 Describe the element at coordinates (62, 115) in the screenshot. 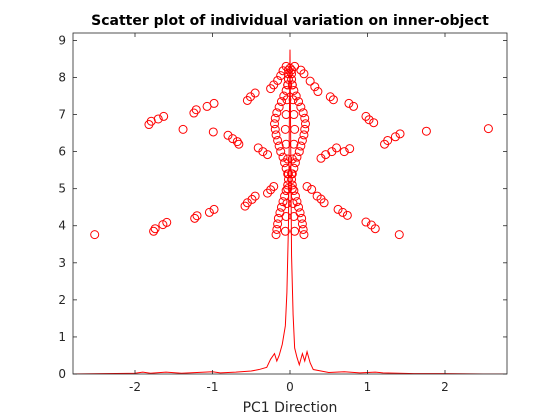

I see `y-tick-label: 7` at that location.